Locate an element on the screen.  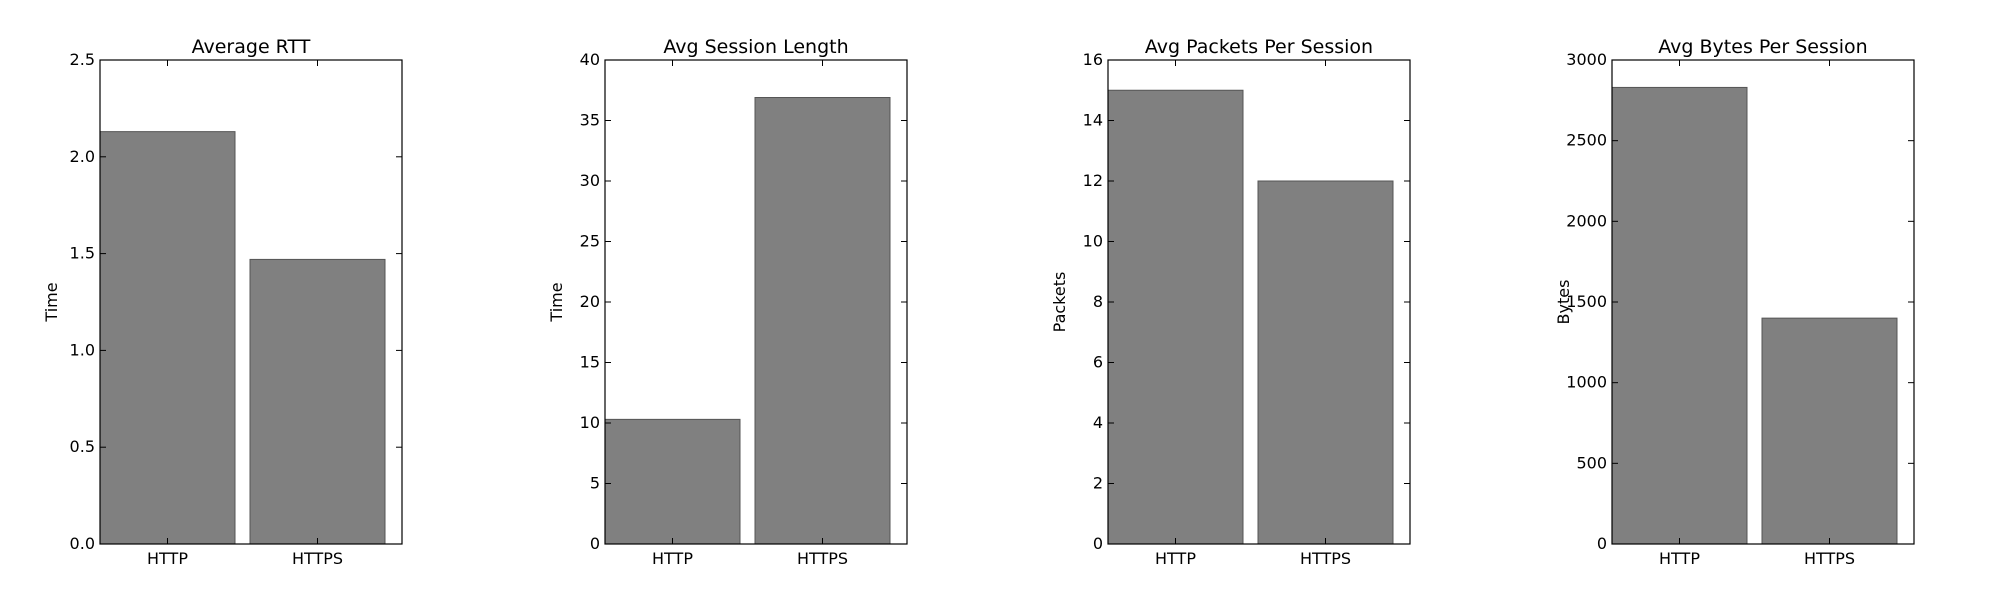
y-tick-label: 0.5 is located at coordinates (82, 446).